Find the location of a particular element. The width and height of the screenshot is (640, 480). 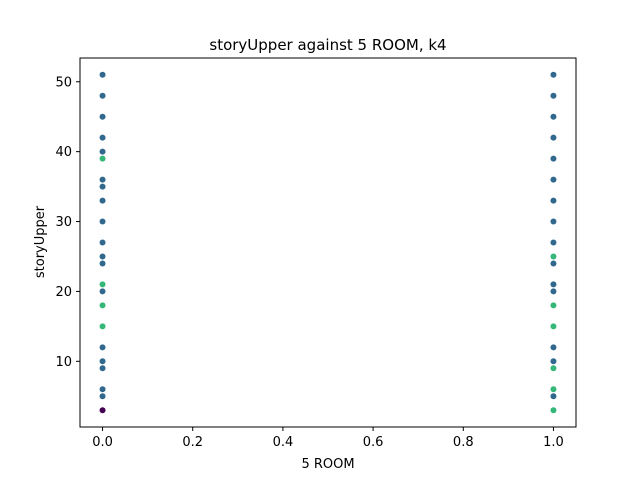

chart-title: storyUpper against 5 ROOM, k4 is located at coordinates (327, 45).